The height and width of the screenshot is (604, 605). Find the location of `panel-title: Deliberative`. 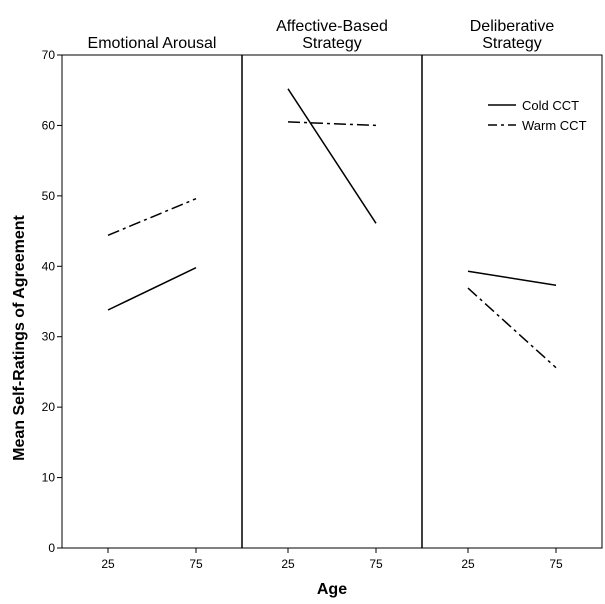

panel-title: Deliberative is located at coordinates (512, 26).